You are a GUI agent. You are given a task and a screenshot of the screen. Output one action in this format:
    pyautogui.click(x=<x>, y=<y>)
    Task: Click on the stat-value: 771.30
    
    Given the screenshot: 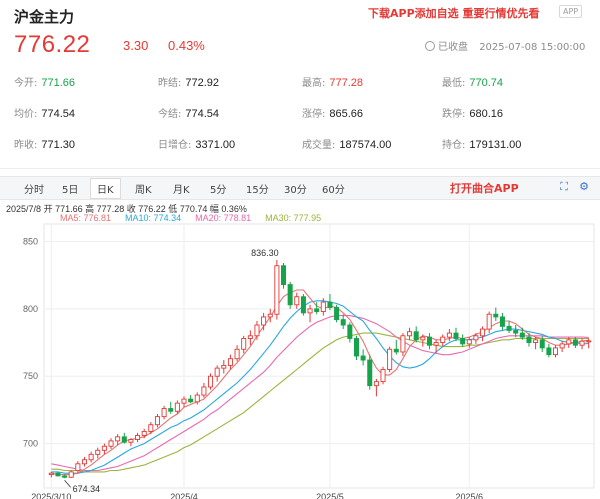 What is the action you would take?
    pyautogui.click(x=58, y=145)
    